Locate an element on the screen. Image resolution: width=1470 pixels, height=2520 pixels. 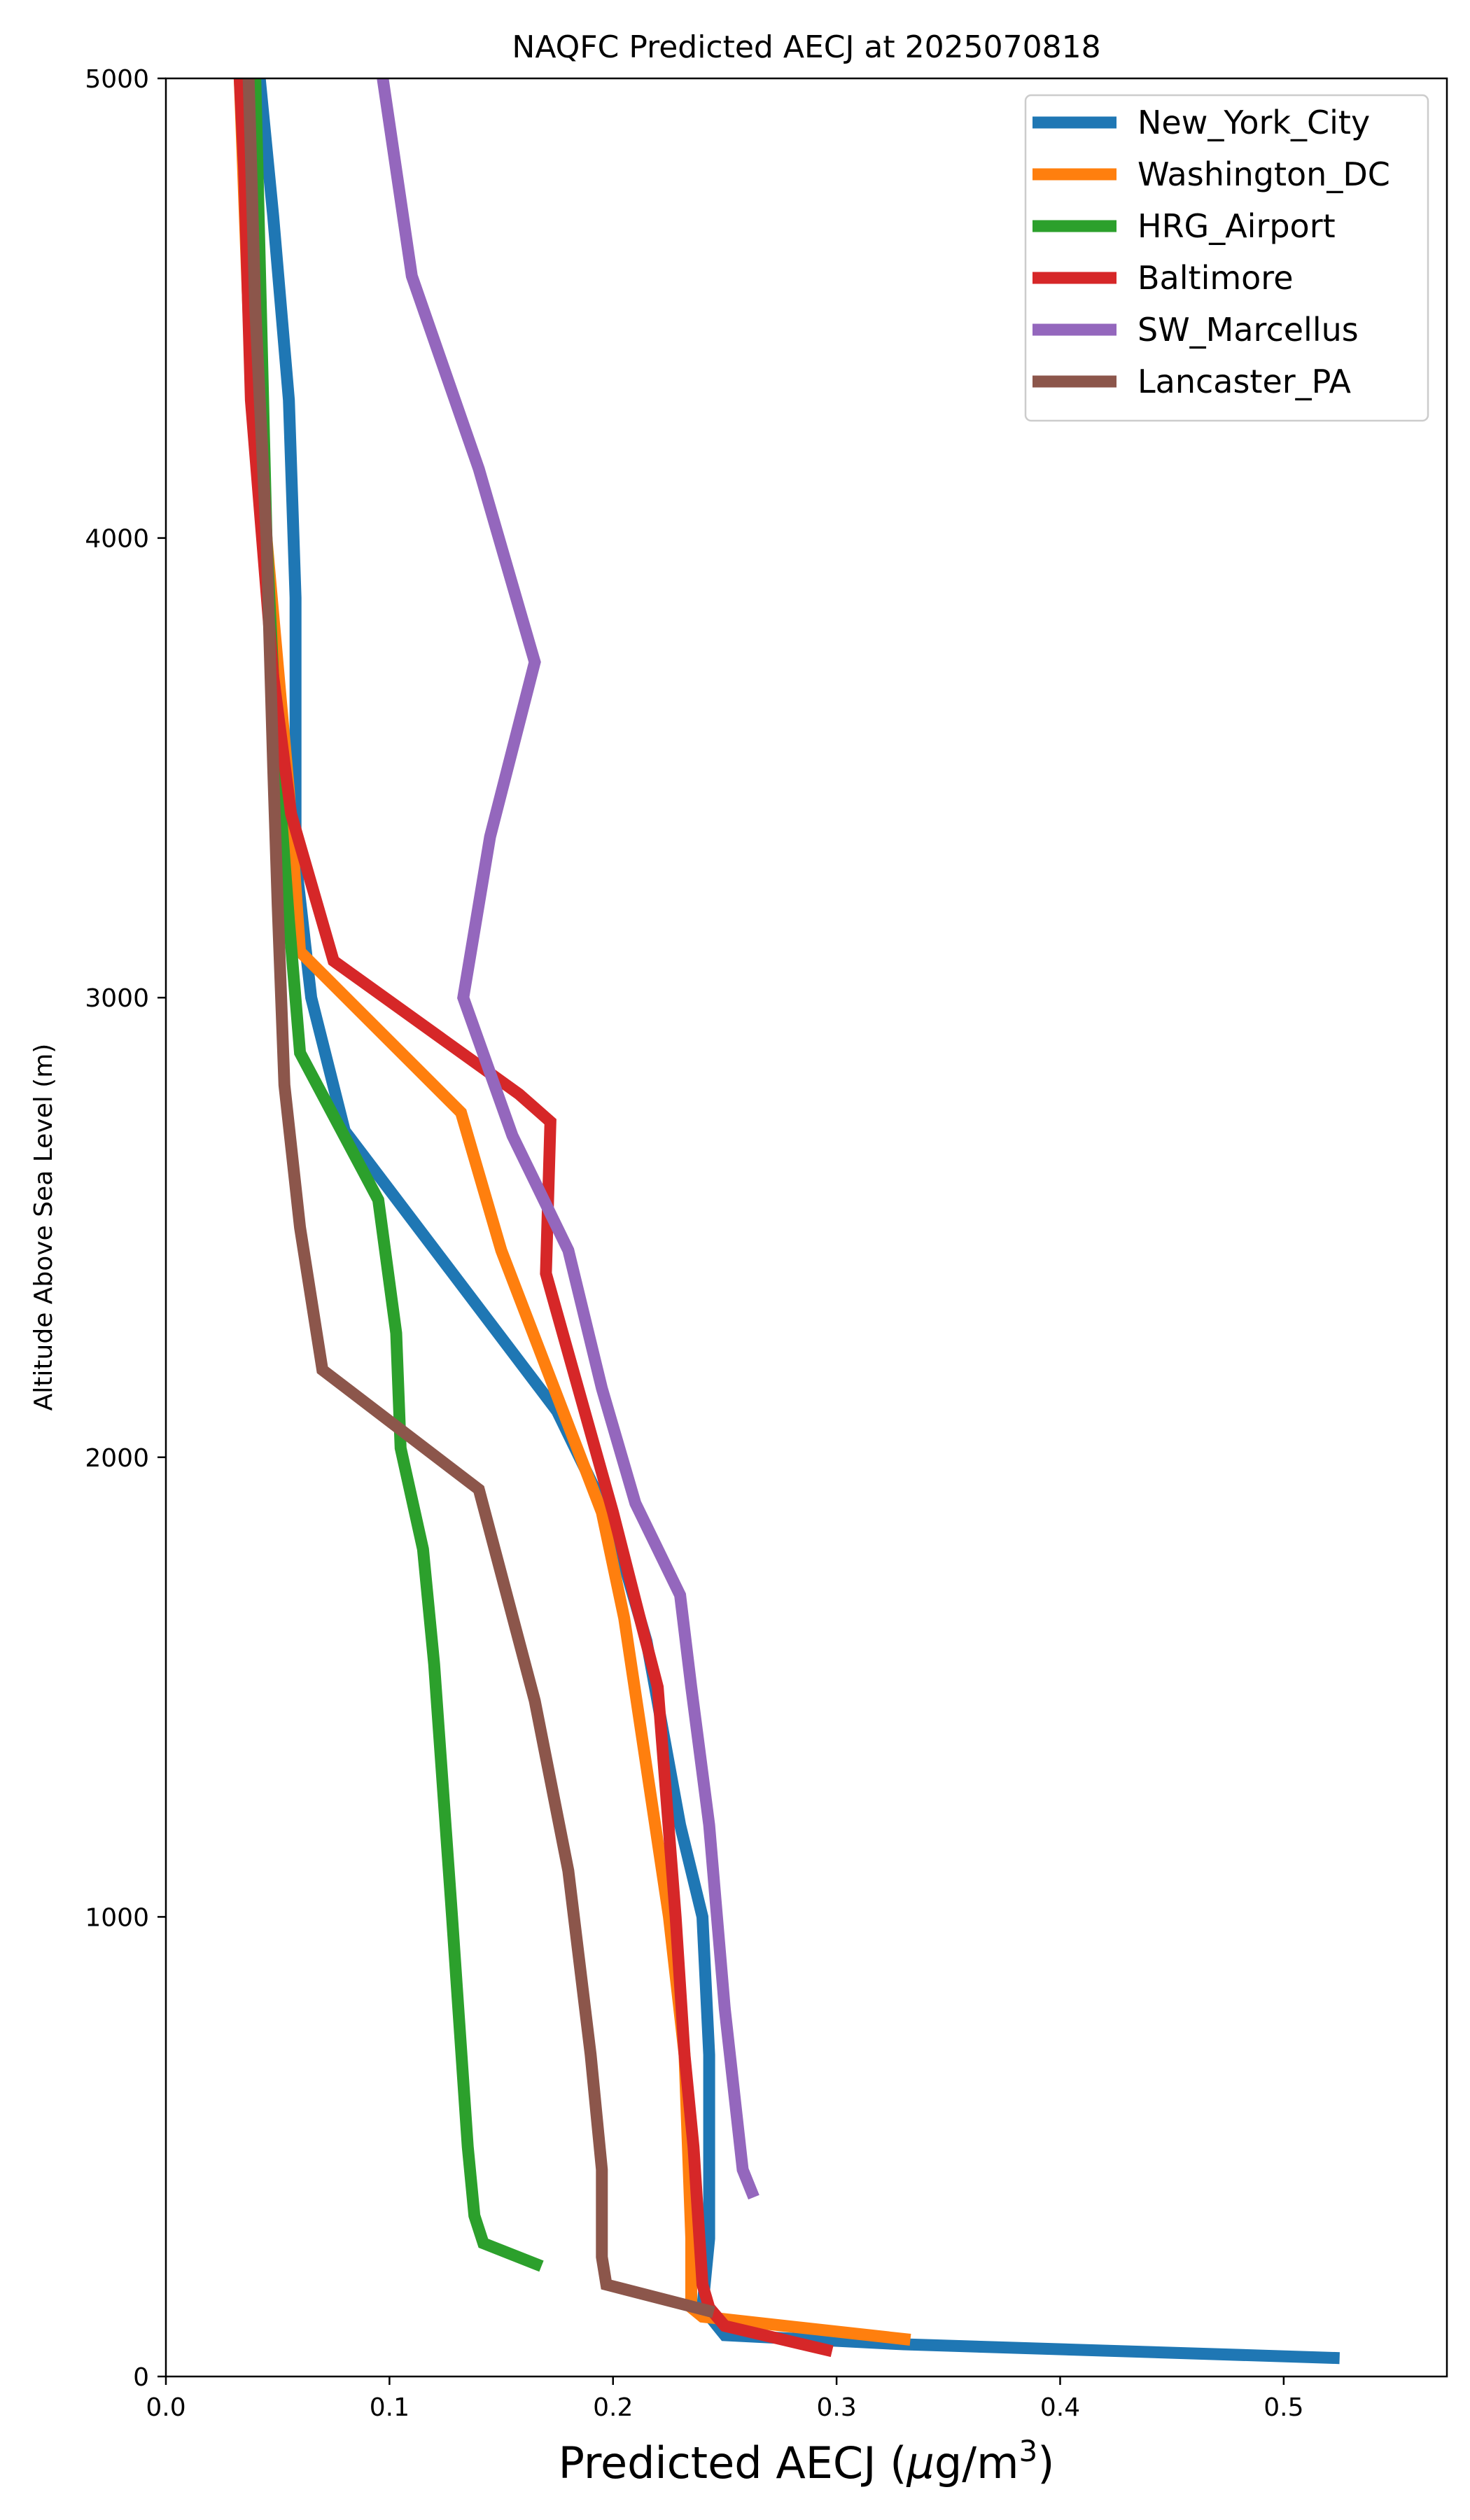
x-tick-label: 0.2 is located at coordinates (613, 2407).